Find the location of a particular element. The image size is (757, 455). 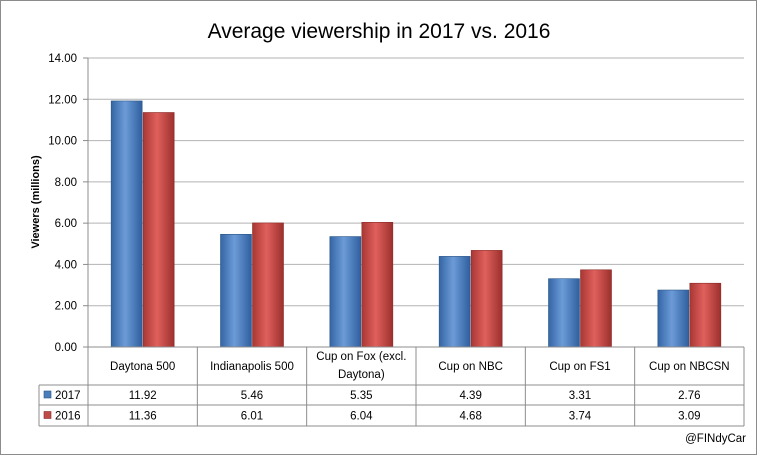

data-value-2017: 4.39 is located at coordinates (470, 396).